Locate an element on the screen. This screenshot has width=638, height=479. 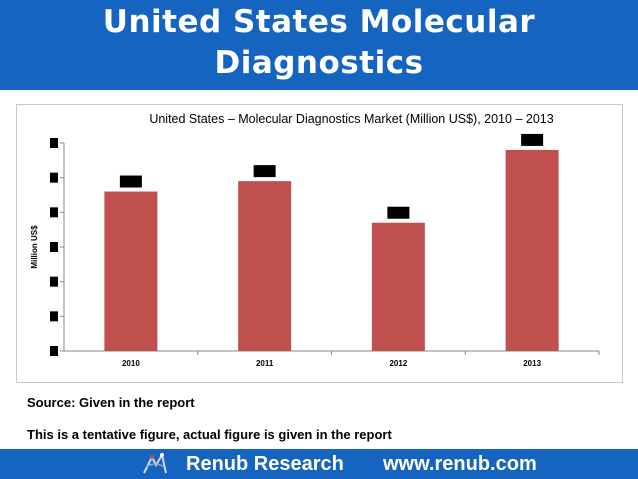
y-axis-label: Million US$ is located at coordinates (34, 247).